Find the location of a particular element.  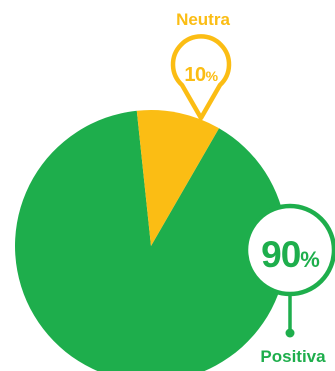

pie-slice-neutra is located at coordinates (177, 178).